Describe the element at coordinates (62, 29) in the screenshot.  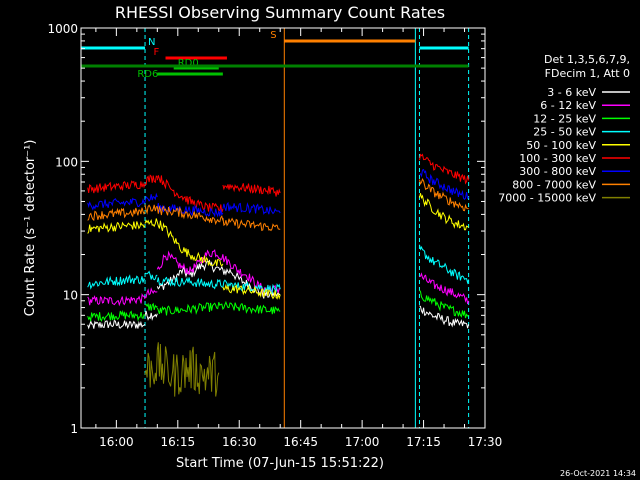
I see `y-tick-label-1000: 1000` at that location.